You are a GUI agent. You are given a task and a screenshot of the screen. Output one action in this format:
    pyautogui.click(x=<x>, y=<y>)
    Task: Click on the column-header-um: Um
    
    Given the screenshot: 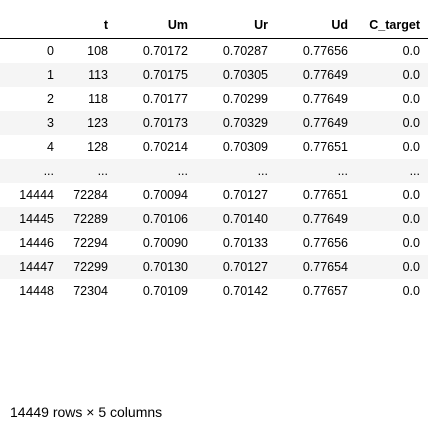 What is the action you would take?
    pyautogui.click(x=156, y=25)
    